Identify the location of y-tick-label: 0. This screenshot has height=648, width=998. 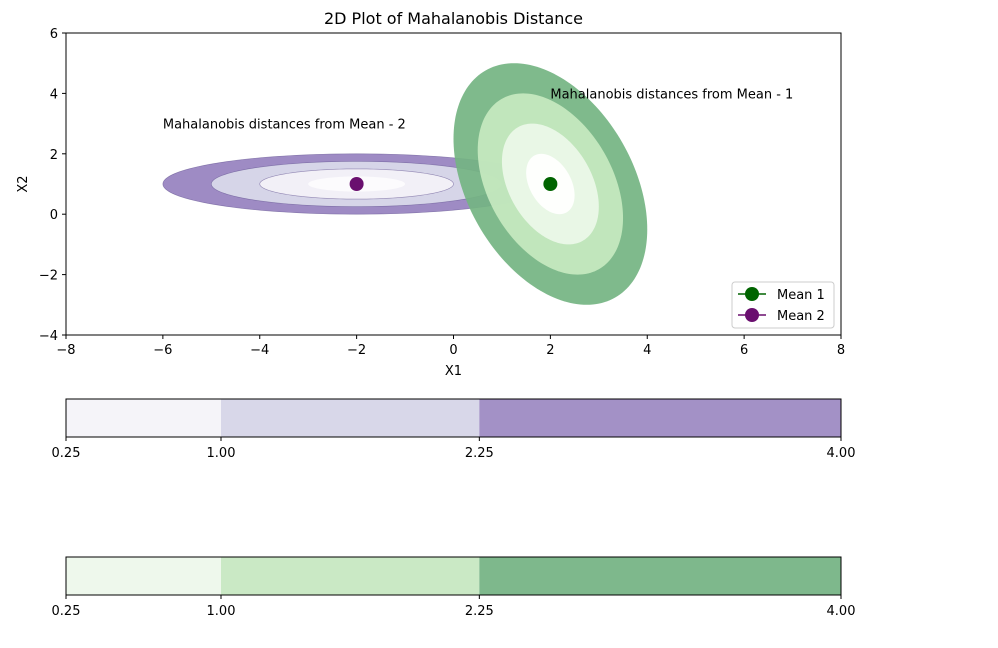
(54, 215).